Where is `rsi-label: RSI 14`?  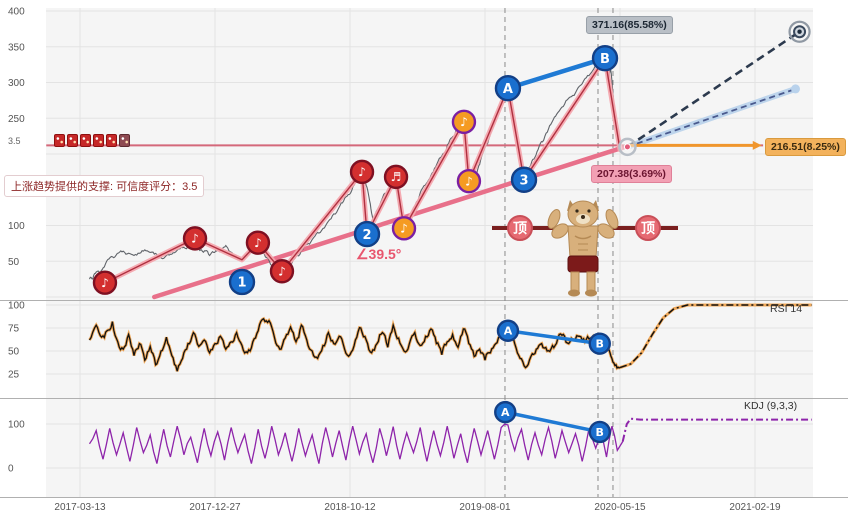 rsi-label: RSI 14 is located at coordinates (786, 309).